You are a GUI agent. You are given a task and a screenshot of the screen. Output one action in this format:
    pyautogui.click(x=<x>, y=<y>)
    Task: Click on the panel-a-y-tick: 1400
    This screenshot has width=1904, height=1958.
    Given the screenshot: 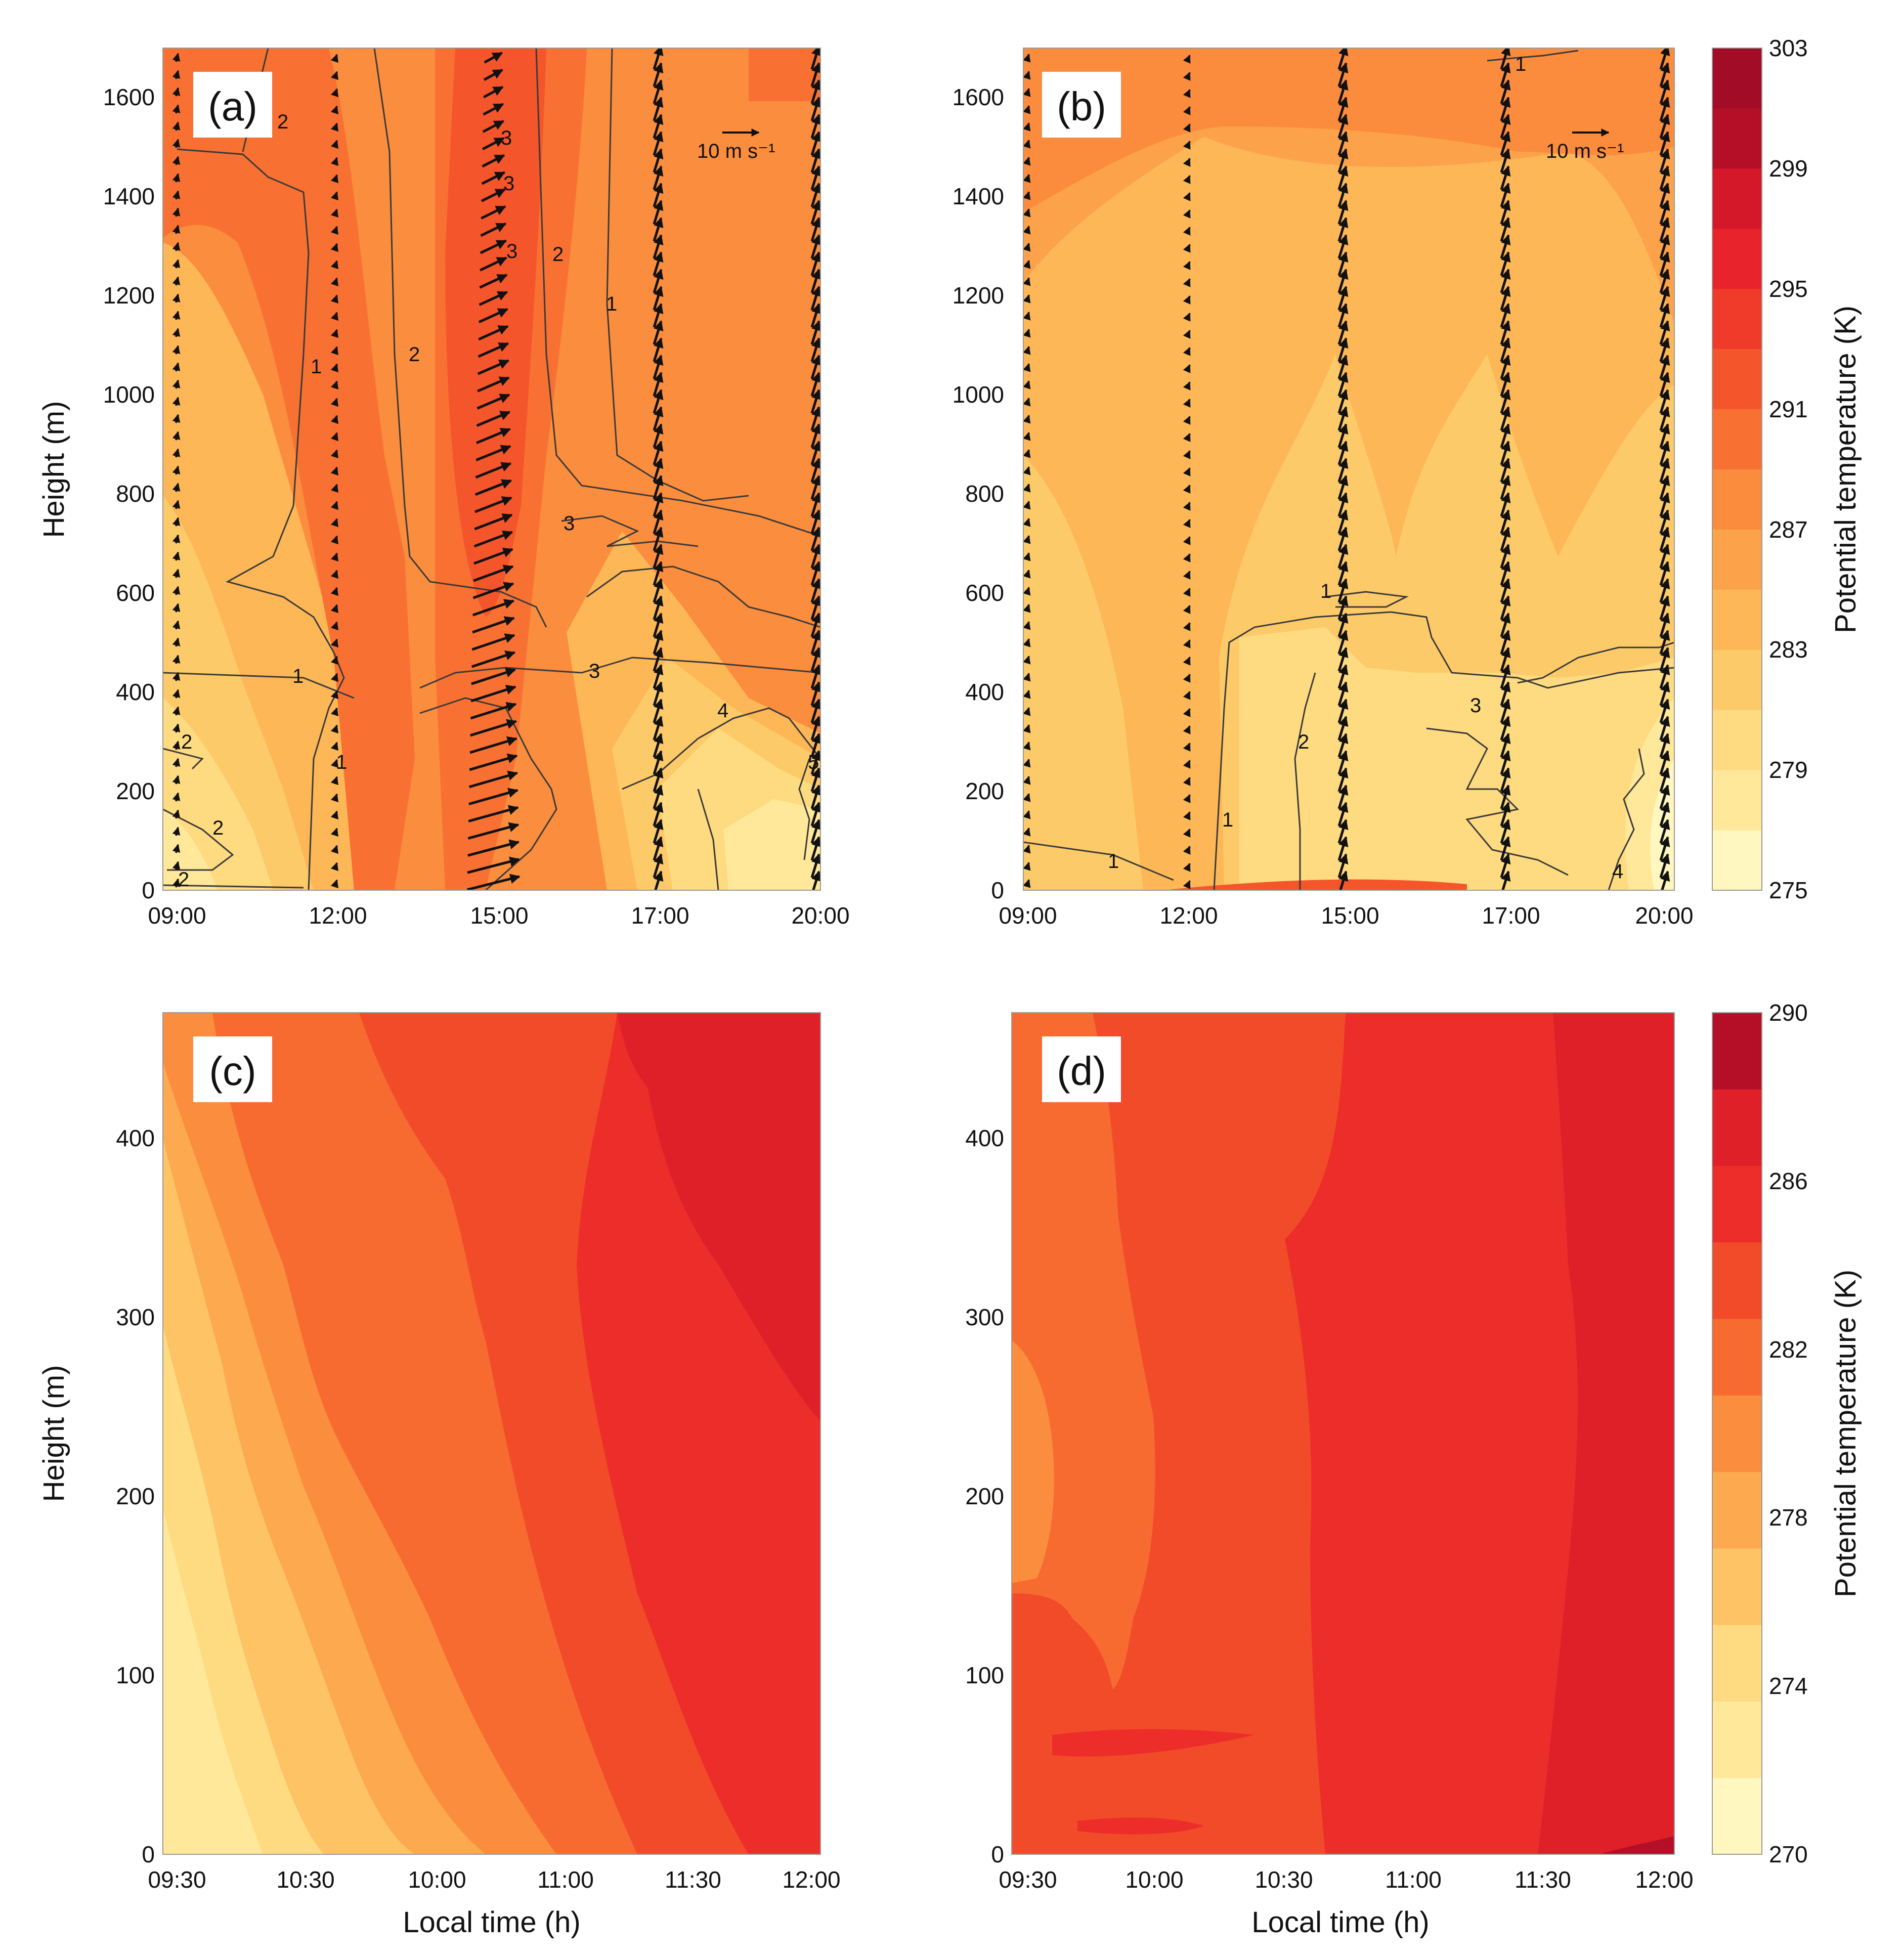 What is the action you would take?
    pyautogui.click(x=129, y=196)
    